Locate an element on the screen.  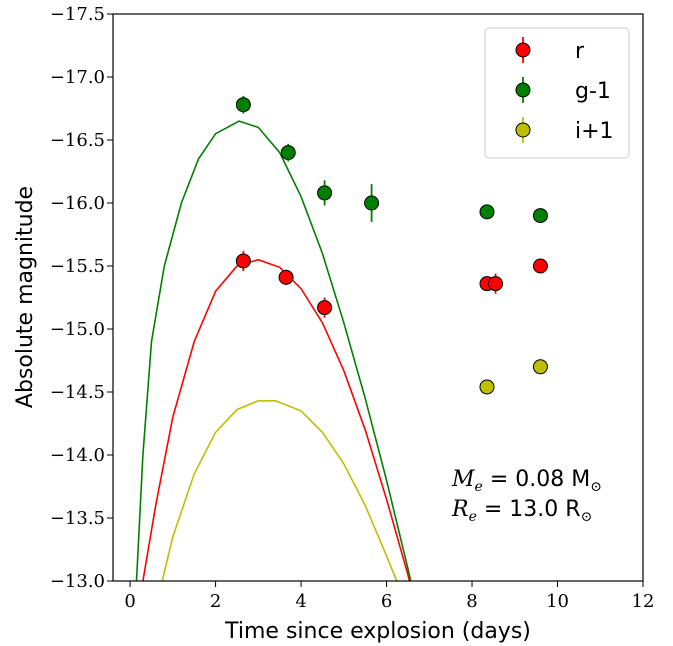
legend-label: r is located at coordinates (580, 51).